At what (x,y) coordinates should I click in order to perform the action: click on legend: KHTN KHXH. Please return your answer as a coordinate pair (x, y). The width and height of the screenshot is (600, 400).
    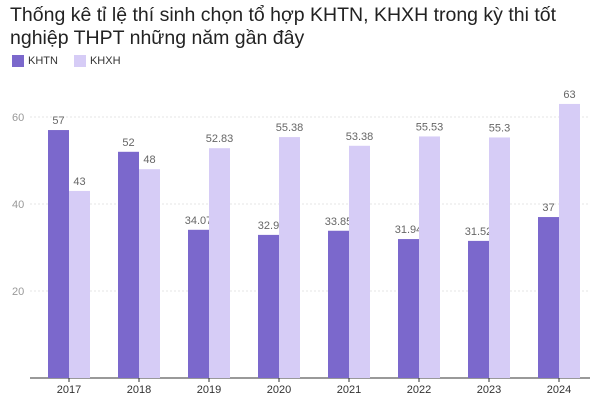
    Looking at the image, I should click on (66, 61).